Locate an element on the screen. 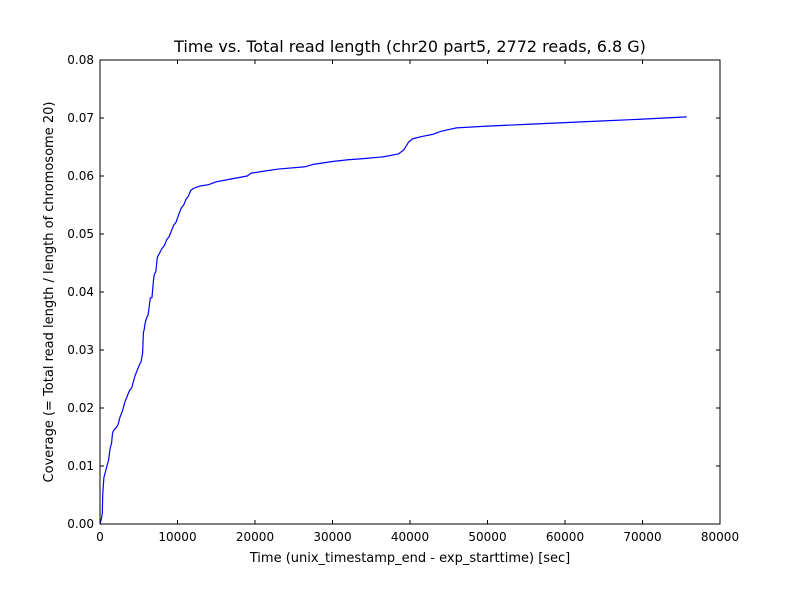 The image size is (800, 600). y-tick-label: 0.04 is located at coordinates (80, 292).